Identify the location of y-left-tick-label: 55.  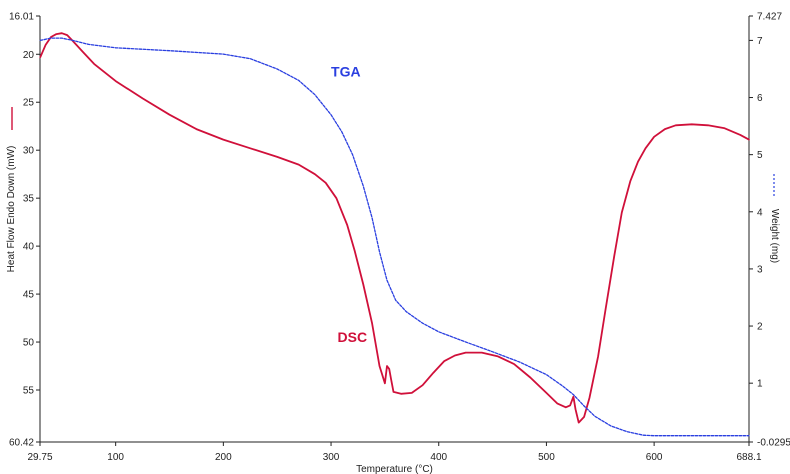
(29, 391).